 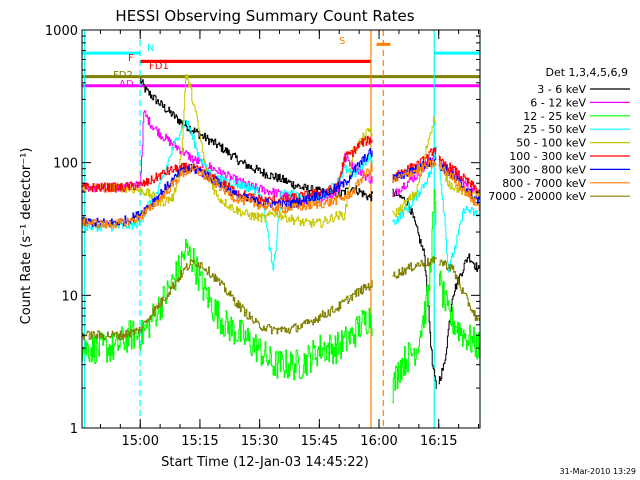 I want to click on flag-label-ad: AD, so click(x=126, y=84).